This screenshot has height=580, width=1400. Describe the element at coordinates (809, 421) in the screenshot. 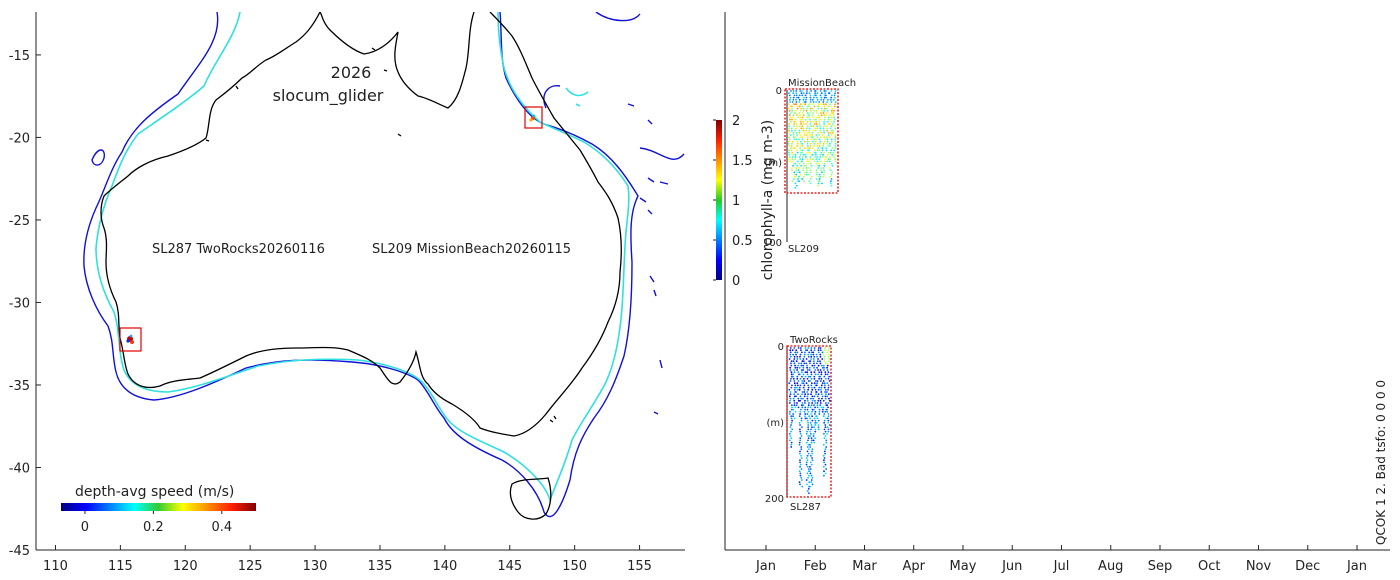

I see `inset-tr-box` at that location.